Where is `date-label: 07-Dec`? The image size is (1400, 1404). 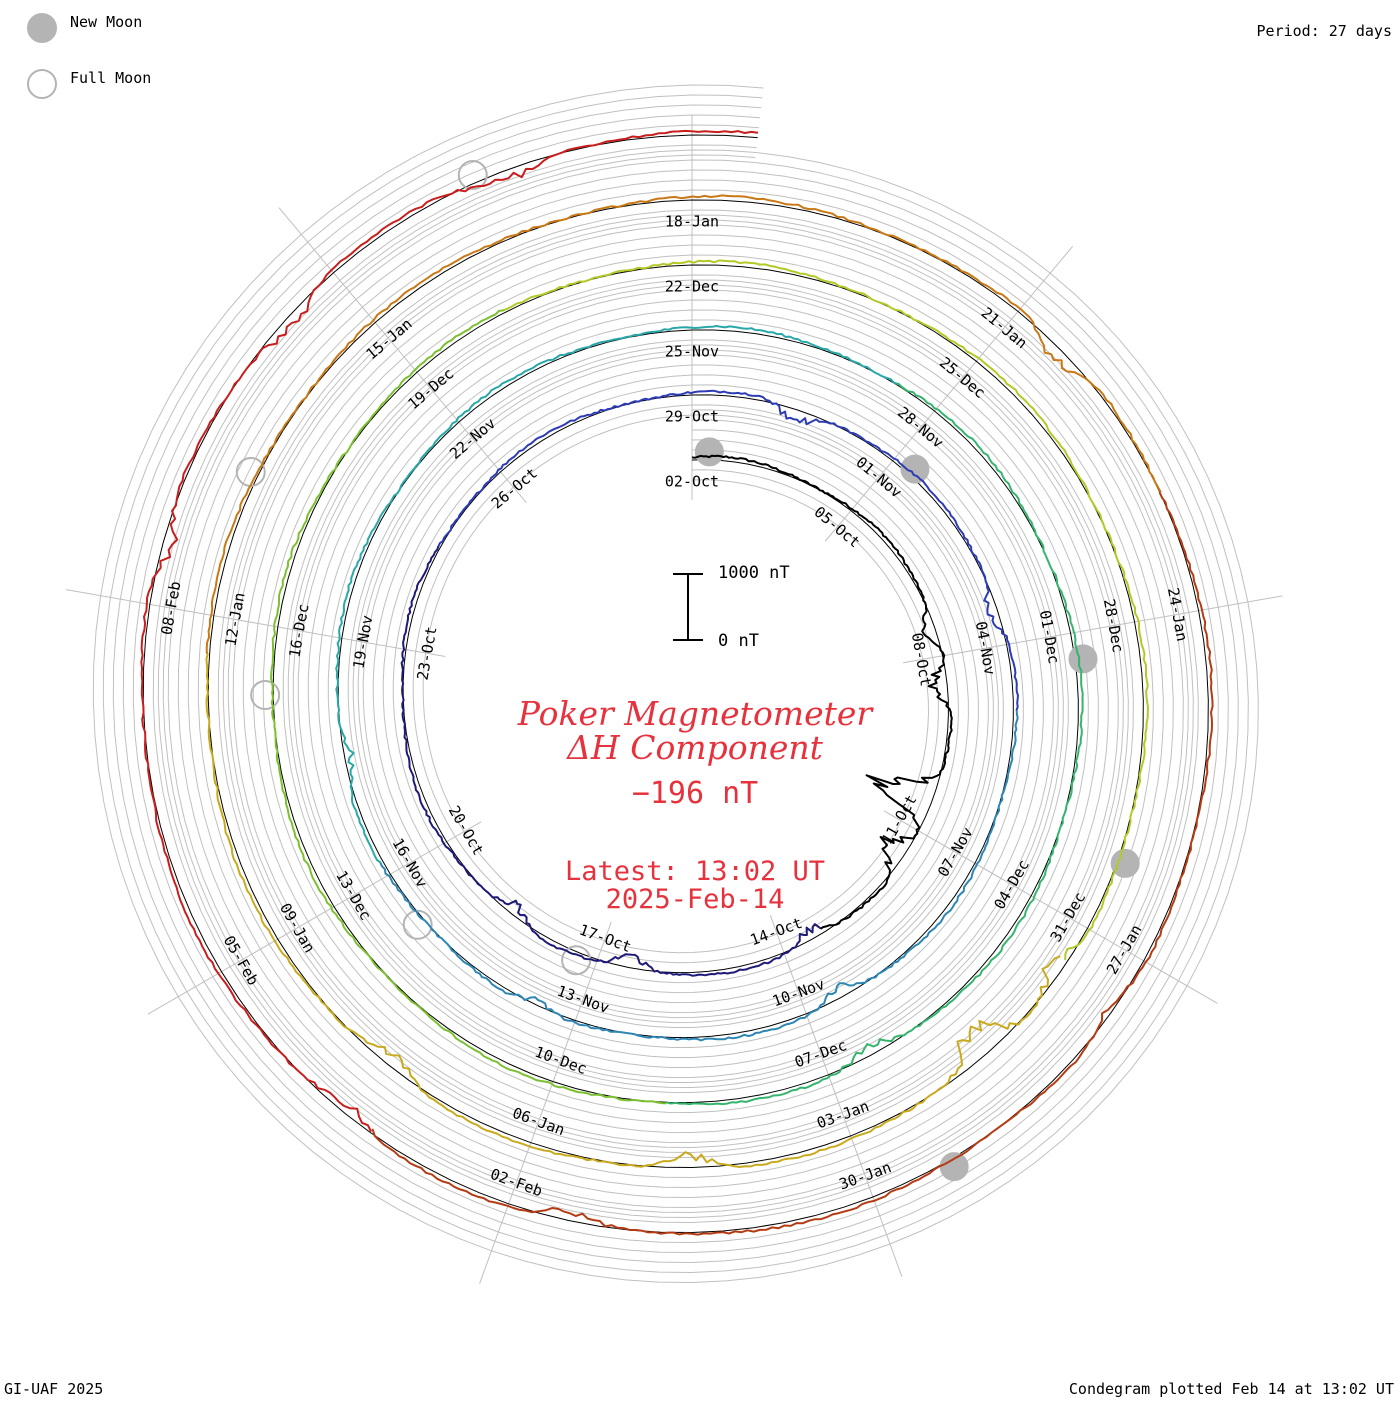 date-label: 07-Dec is located at coordinates (820, 1053).